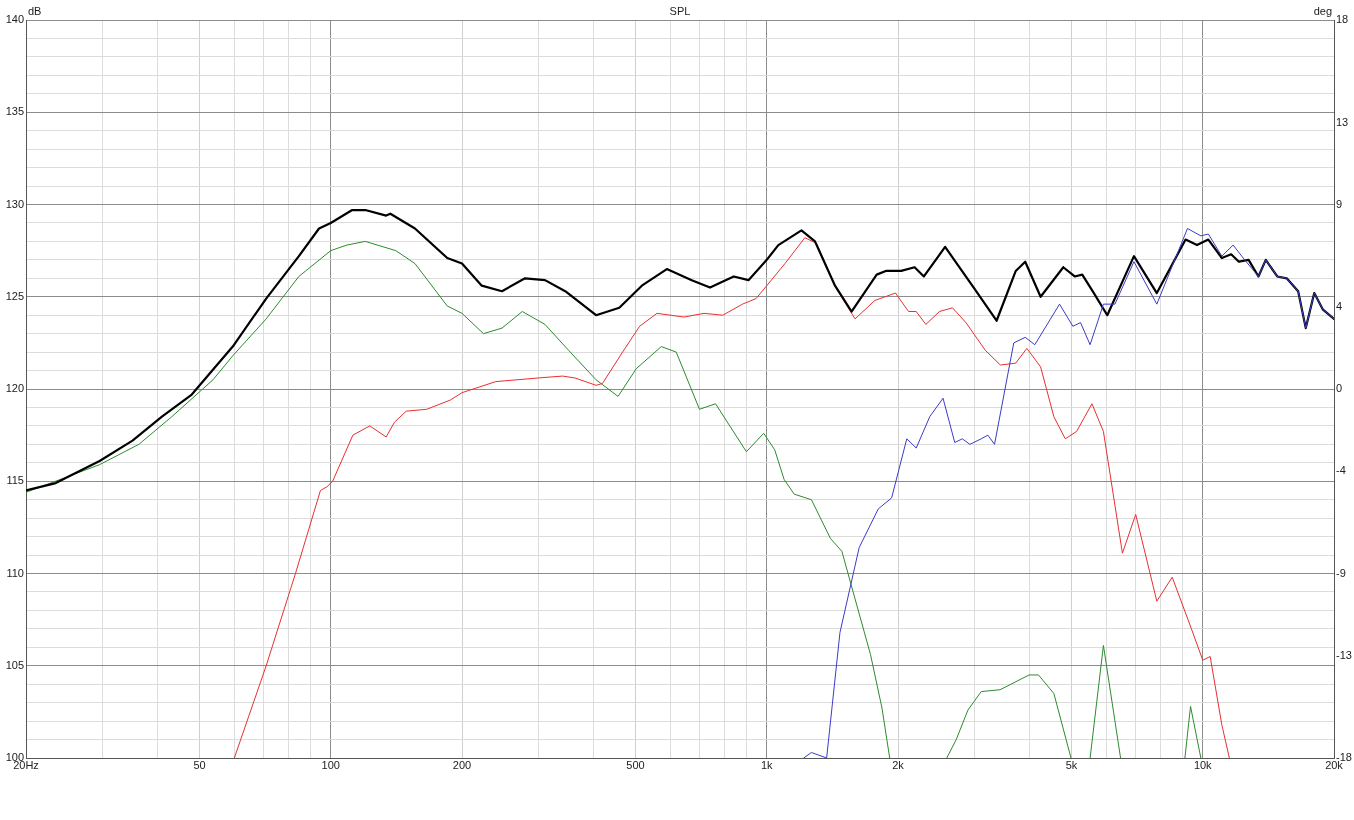 The width and height of the screenshot is (1354, 820). What do you see at coordinates (14, 111) in the screenshot?
I see `y-tick-label: 135` at bounding box center [14, 111].